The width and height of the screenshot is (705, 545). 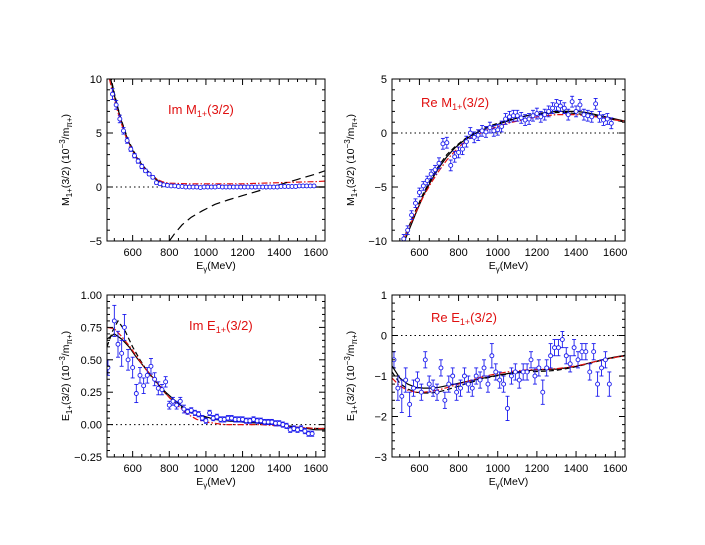 What do you see at coordinates (384, 296) in the screenshot?
I see `y-tick-label: 1` at bounding box center [384, 296].